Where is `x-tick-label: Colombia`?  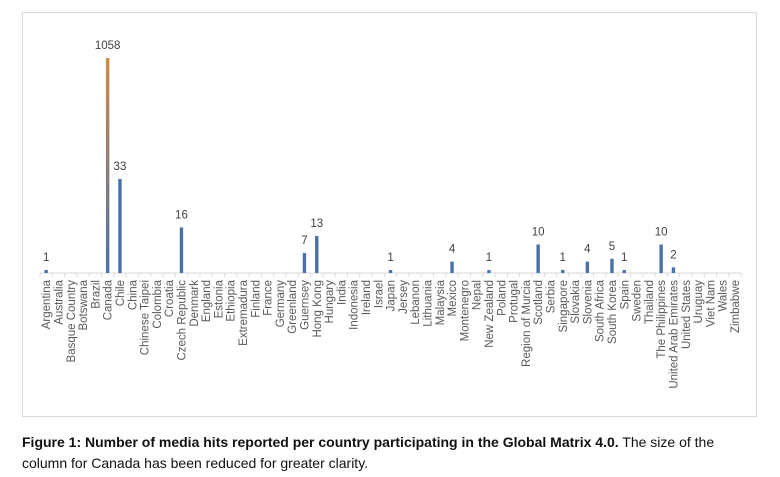 x-tick-label: Colombia is located at coordinates (158, 303).